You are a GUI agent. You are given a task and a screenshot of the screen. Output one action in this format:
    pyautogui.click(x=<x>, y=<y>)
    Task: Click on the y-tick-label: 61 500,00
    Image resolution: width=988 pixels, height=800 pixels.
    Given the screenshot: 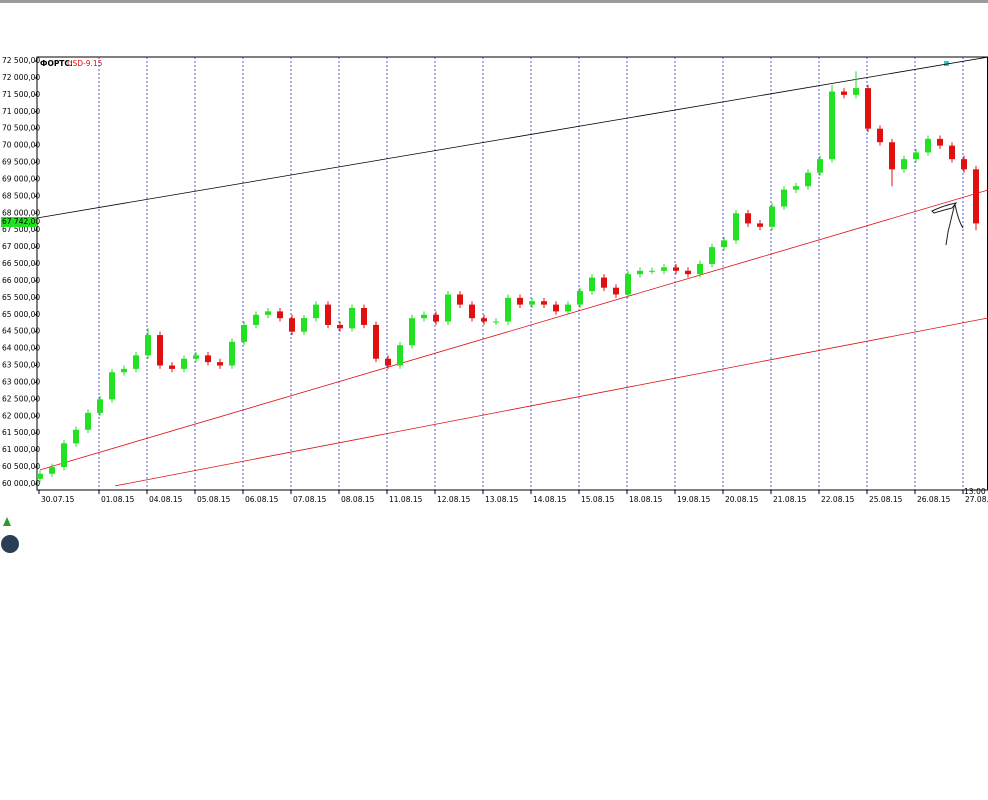 What is the action you would take?
    pyautogui.click(x=21, y=432)
    